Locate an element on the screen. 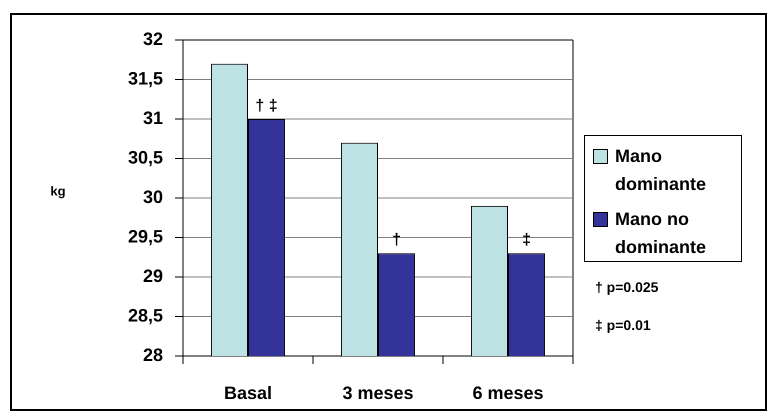 The image size is (768, 412). text: † p=0.025 is located at coordinates (626, 287).